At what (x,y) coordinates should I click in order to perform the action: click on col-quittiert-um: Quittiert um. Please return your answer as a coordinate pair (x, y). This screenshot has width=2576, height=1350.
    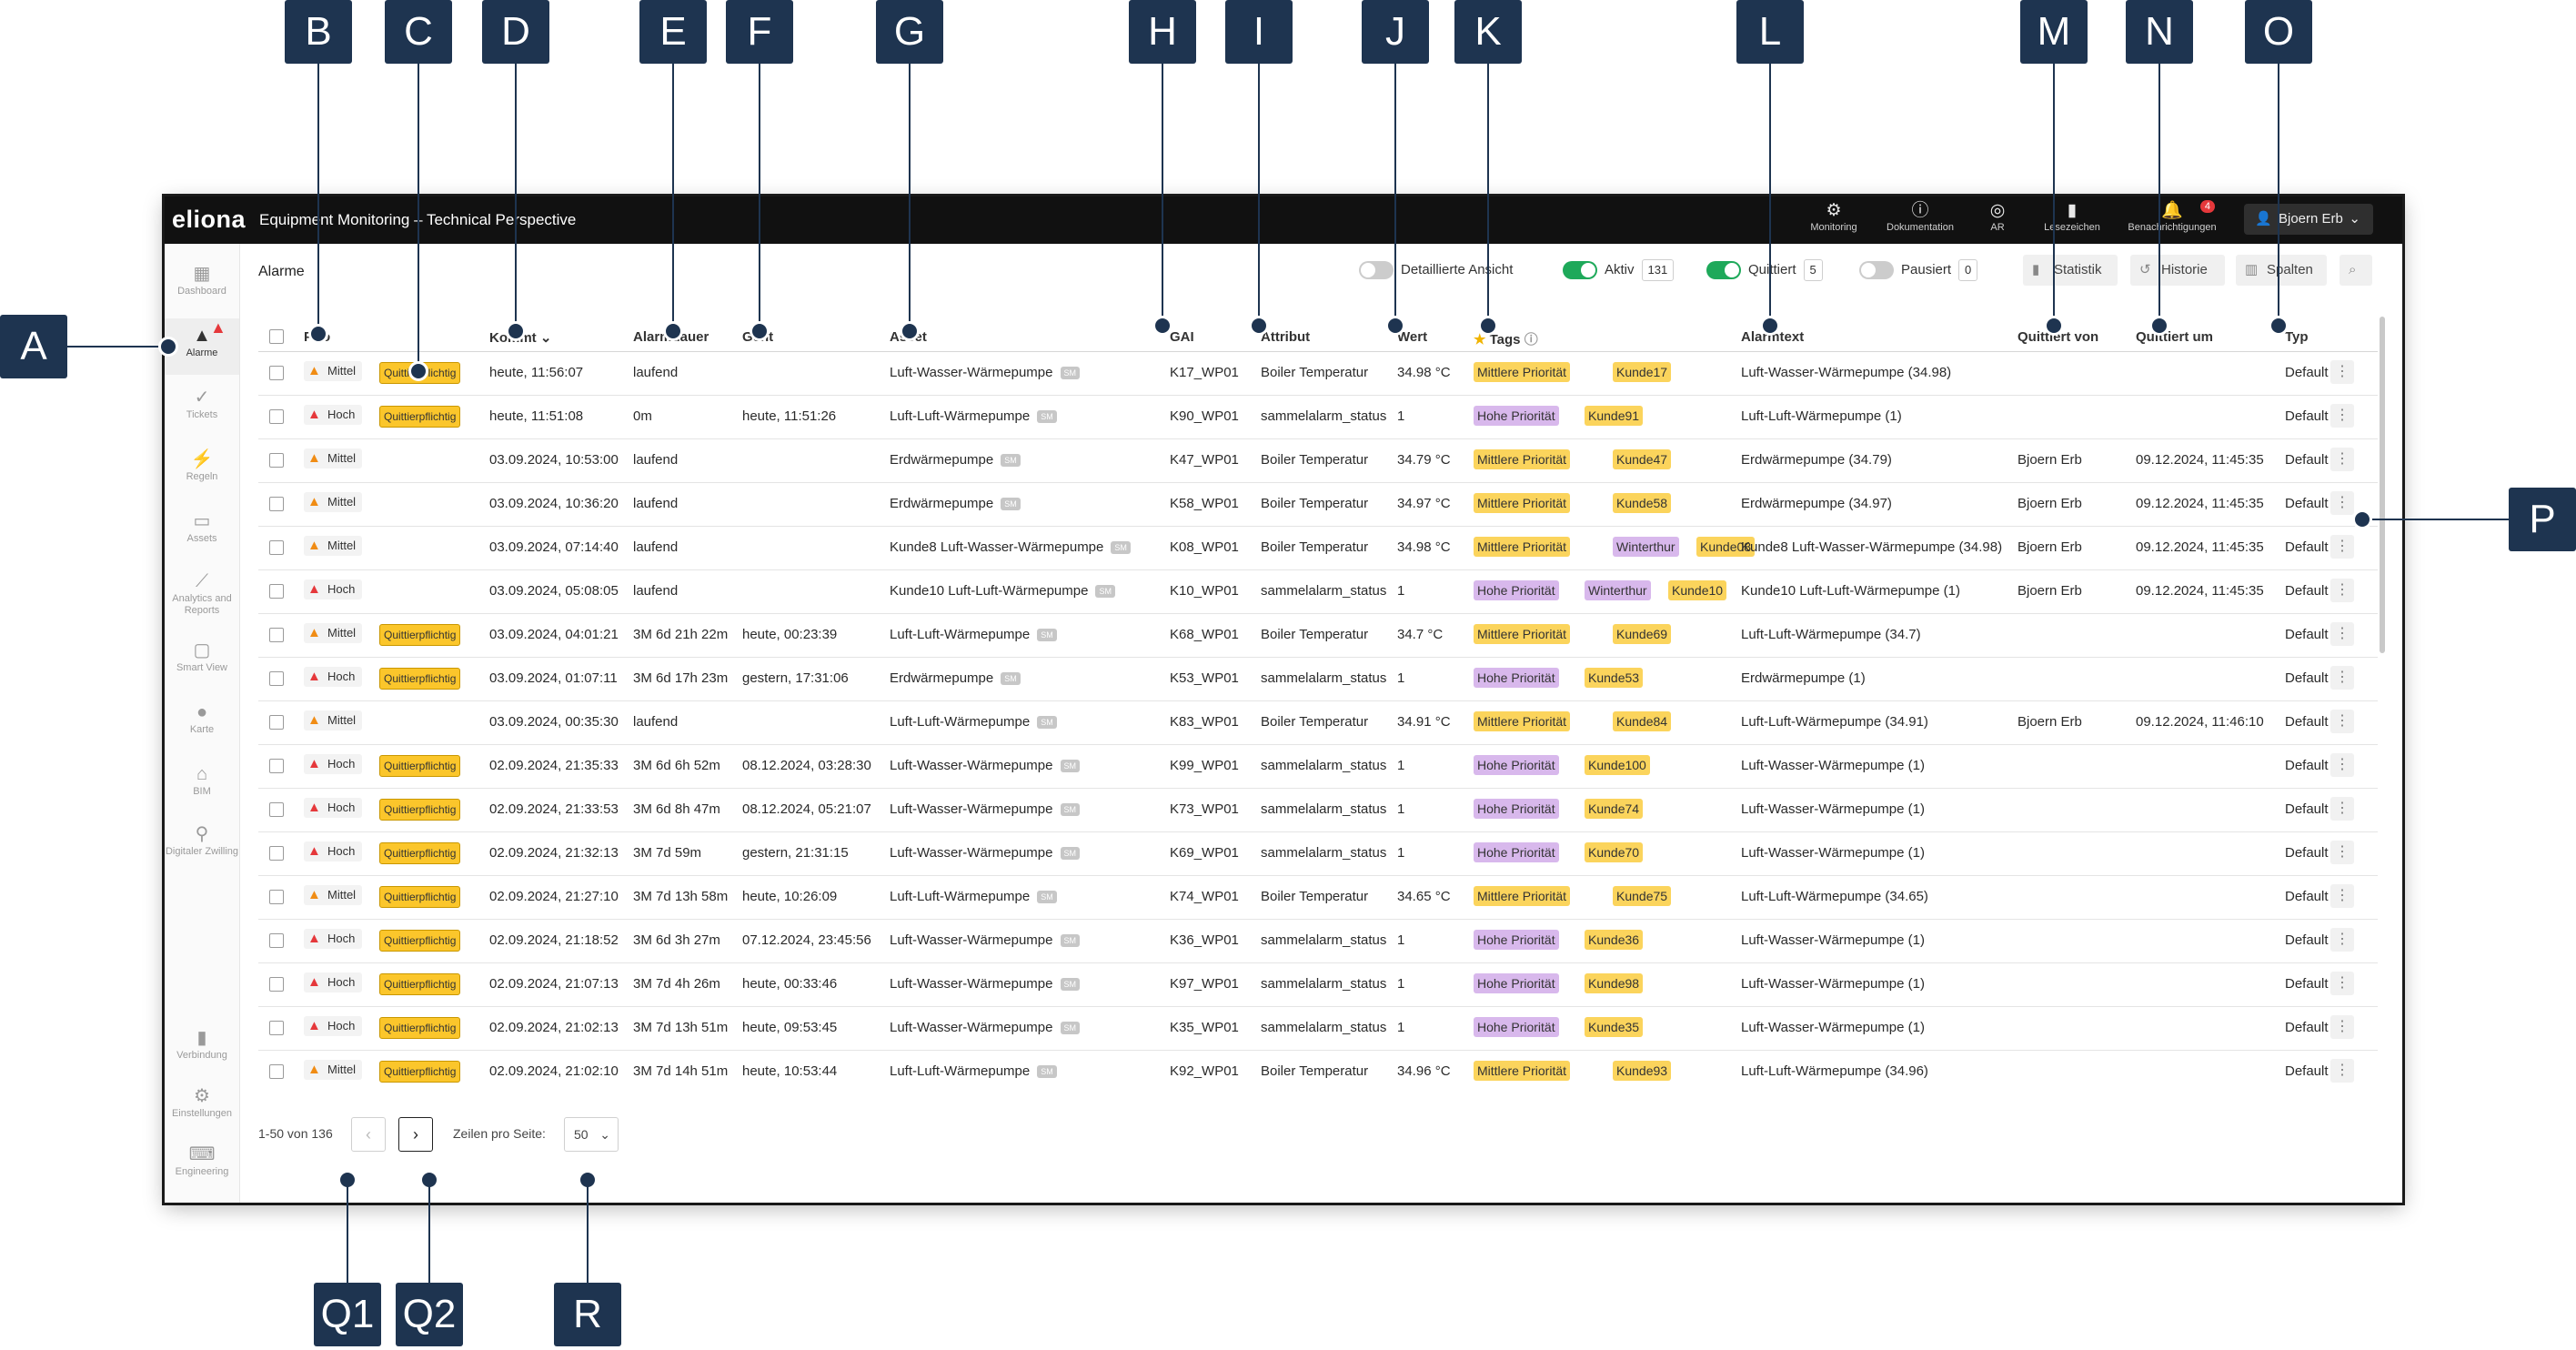
    Looking at the image, I should click on (2174, 337).